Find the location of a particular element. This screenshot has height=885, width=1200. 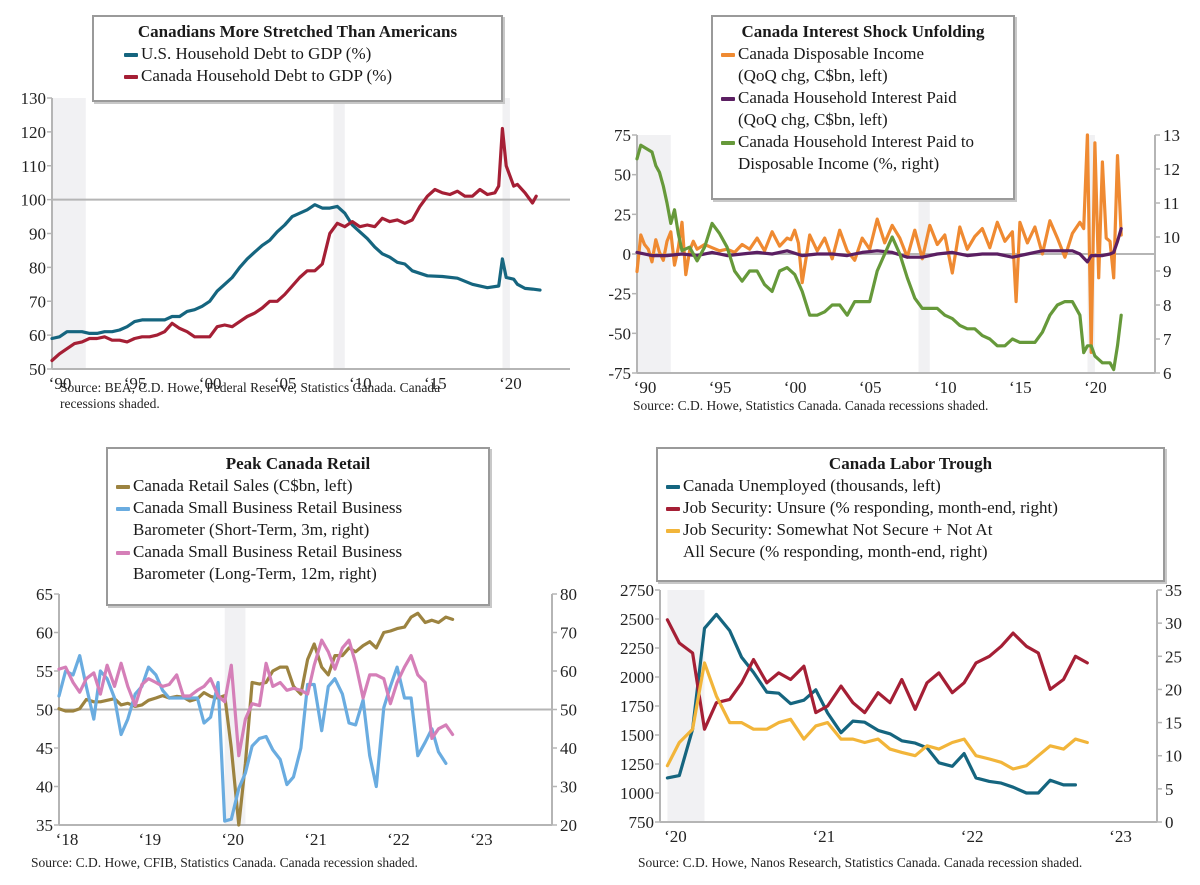

y-tick-label: -75 is located at coordinates (619, 373).